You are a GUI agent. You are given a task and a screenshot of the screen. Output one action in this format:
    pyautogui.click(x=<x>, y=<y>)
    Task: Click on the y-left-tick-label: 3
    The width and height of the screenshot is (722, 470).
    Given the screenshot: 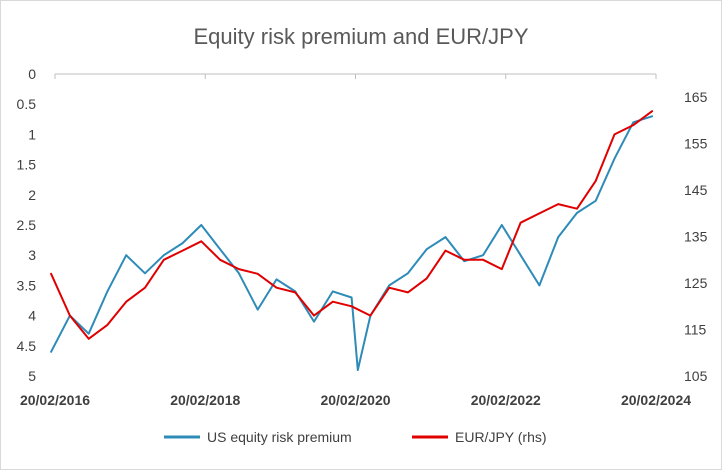 What is the action you would take?
    pyautogui.click(x=32, y=255)
    